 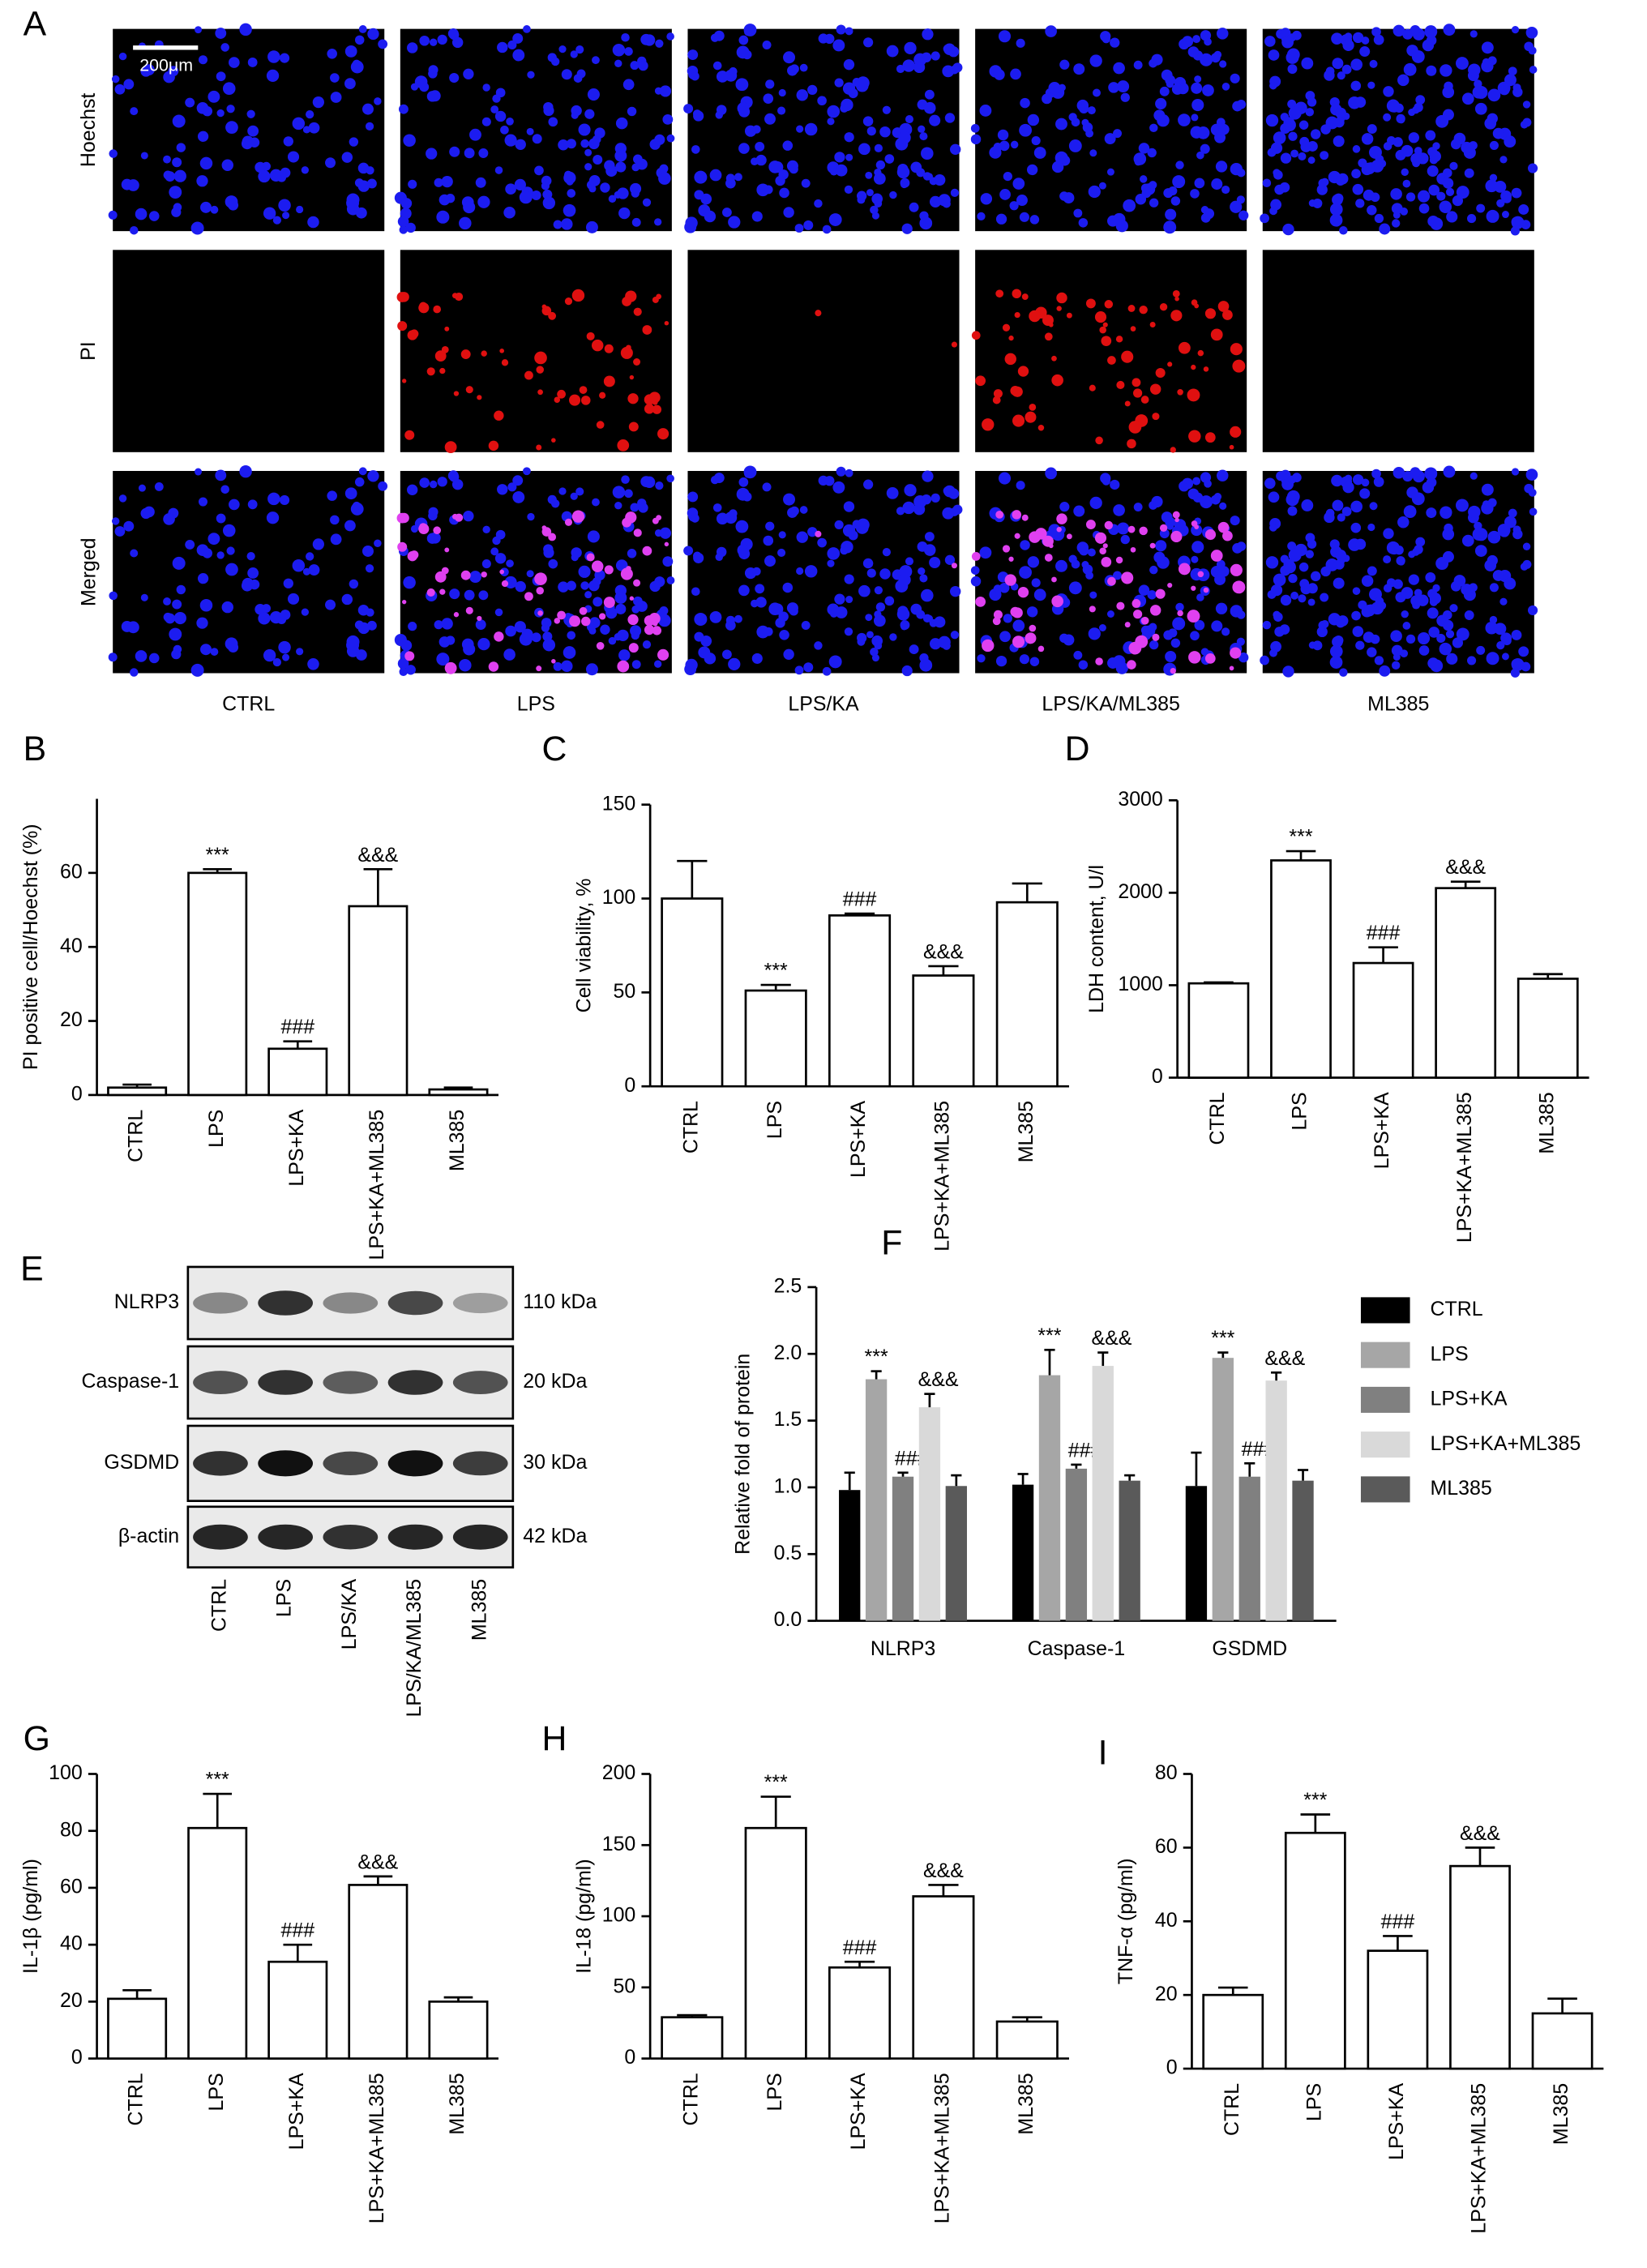 What do you see at coordinates (88, 571) in the screenshot?
I see `row-label: Merged` at bounding box center [88, 571].